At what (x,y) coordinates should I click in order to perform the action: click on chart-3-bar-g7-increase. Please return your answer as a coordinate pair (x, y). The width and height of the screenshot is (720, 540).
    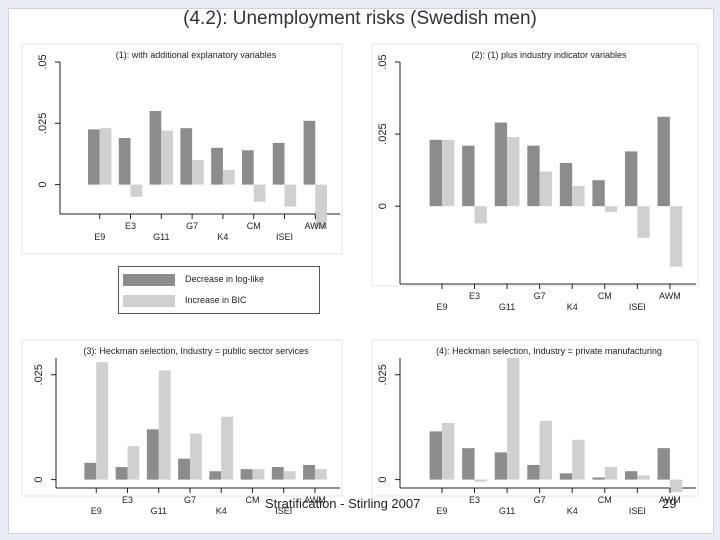
    Looking at the image, I should click on (195, 456).